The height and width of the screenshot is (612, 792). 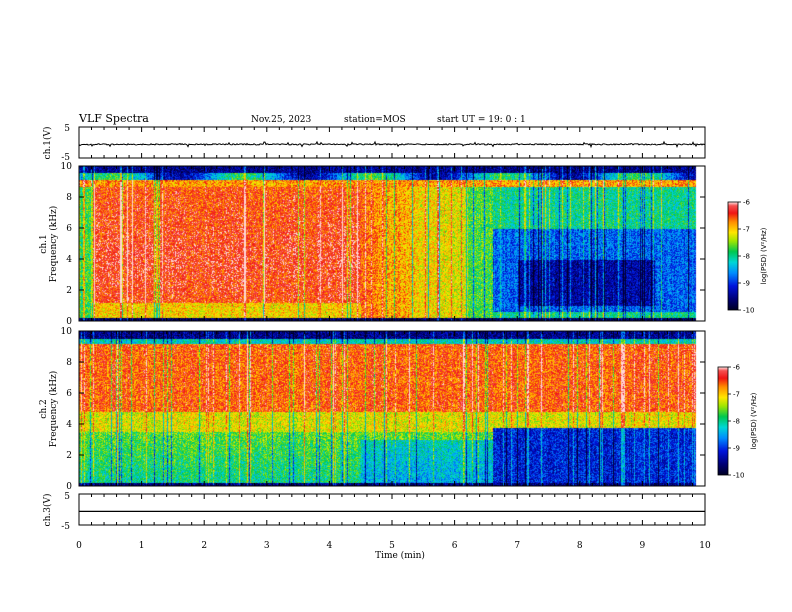 I want to click on time-tick-label: 2, so click(x=204, y=546).